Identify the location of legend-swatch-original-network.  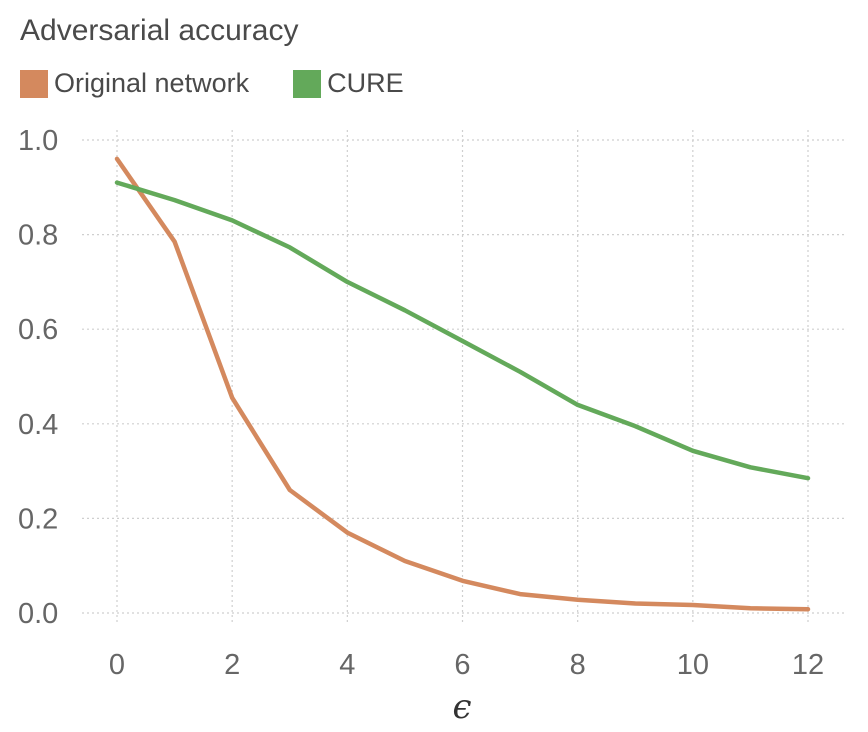
(34, 83).